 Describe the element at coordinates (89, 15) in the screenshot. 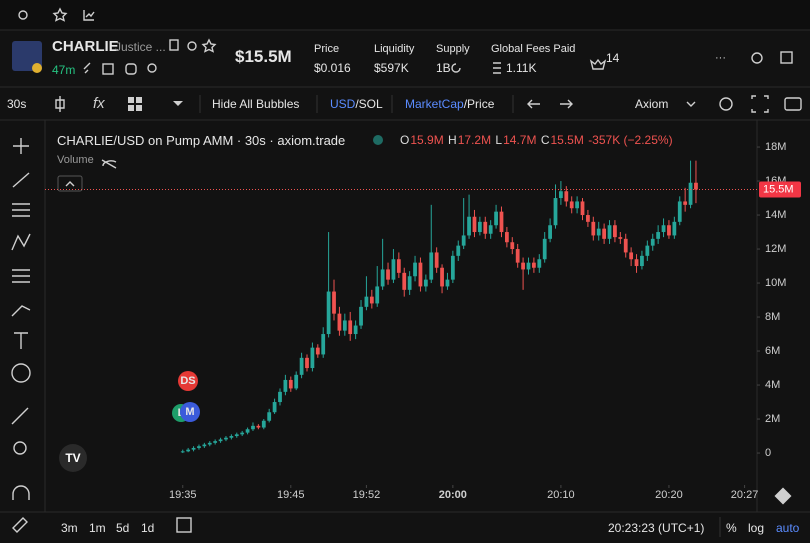

I see `chart-icon` at that location.